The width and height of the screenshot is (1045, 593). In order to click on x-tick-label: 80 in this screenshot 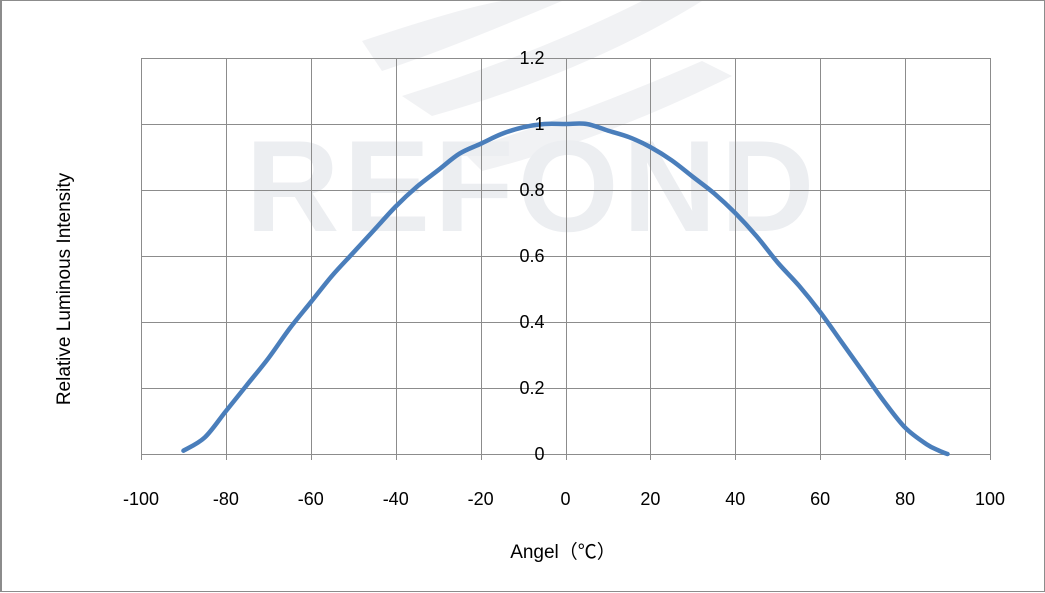, I will do `click(905, 499)`.